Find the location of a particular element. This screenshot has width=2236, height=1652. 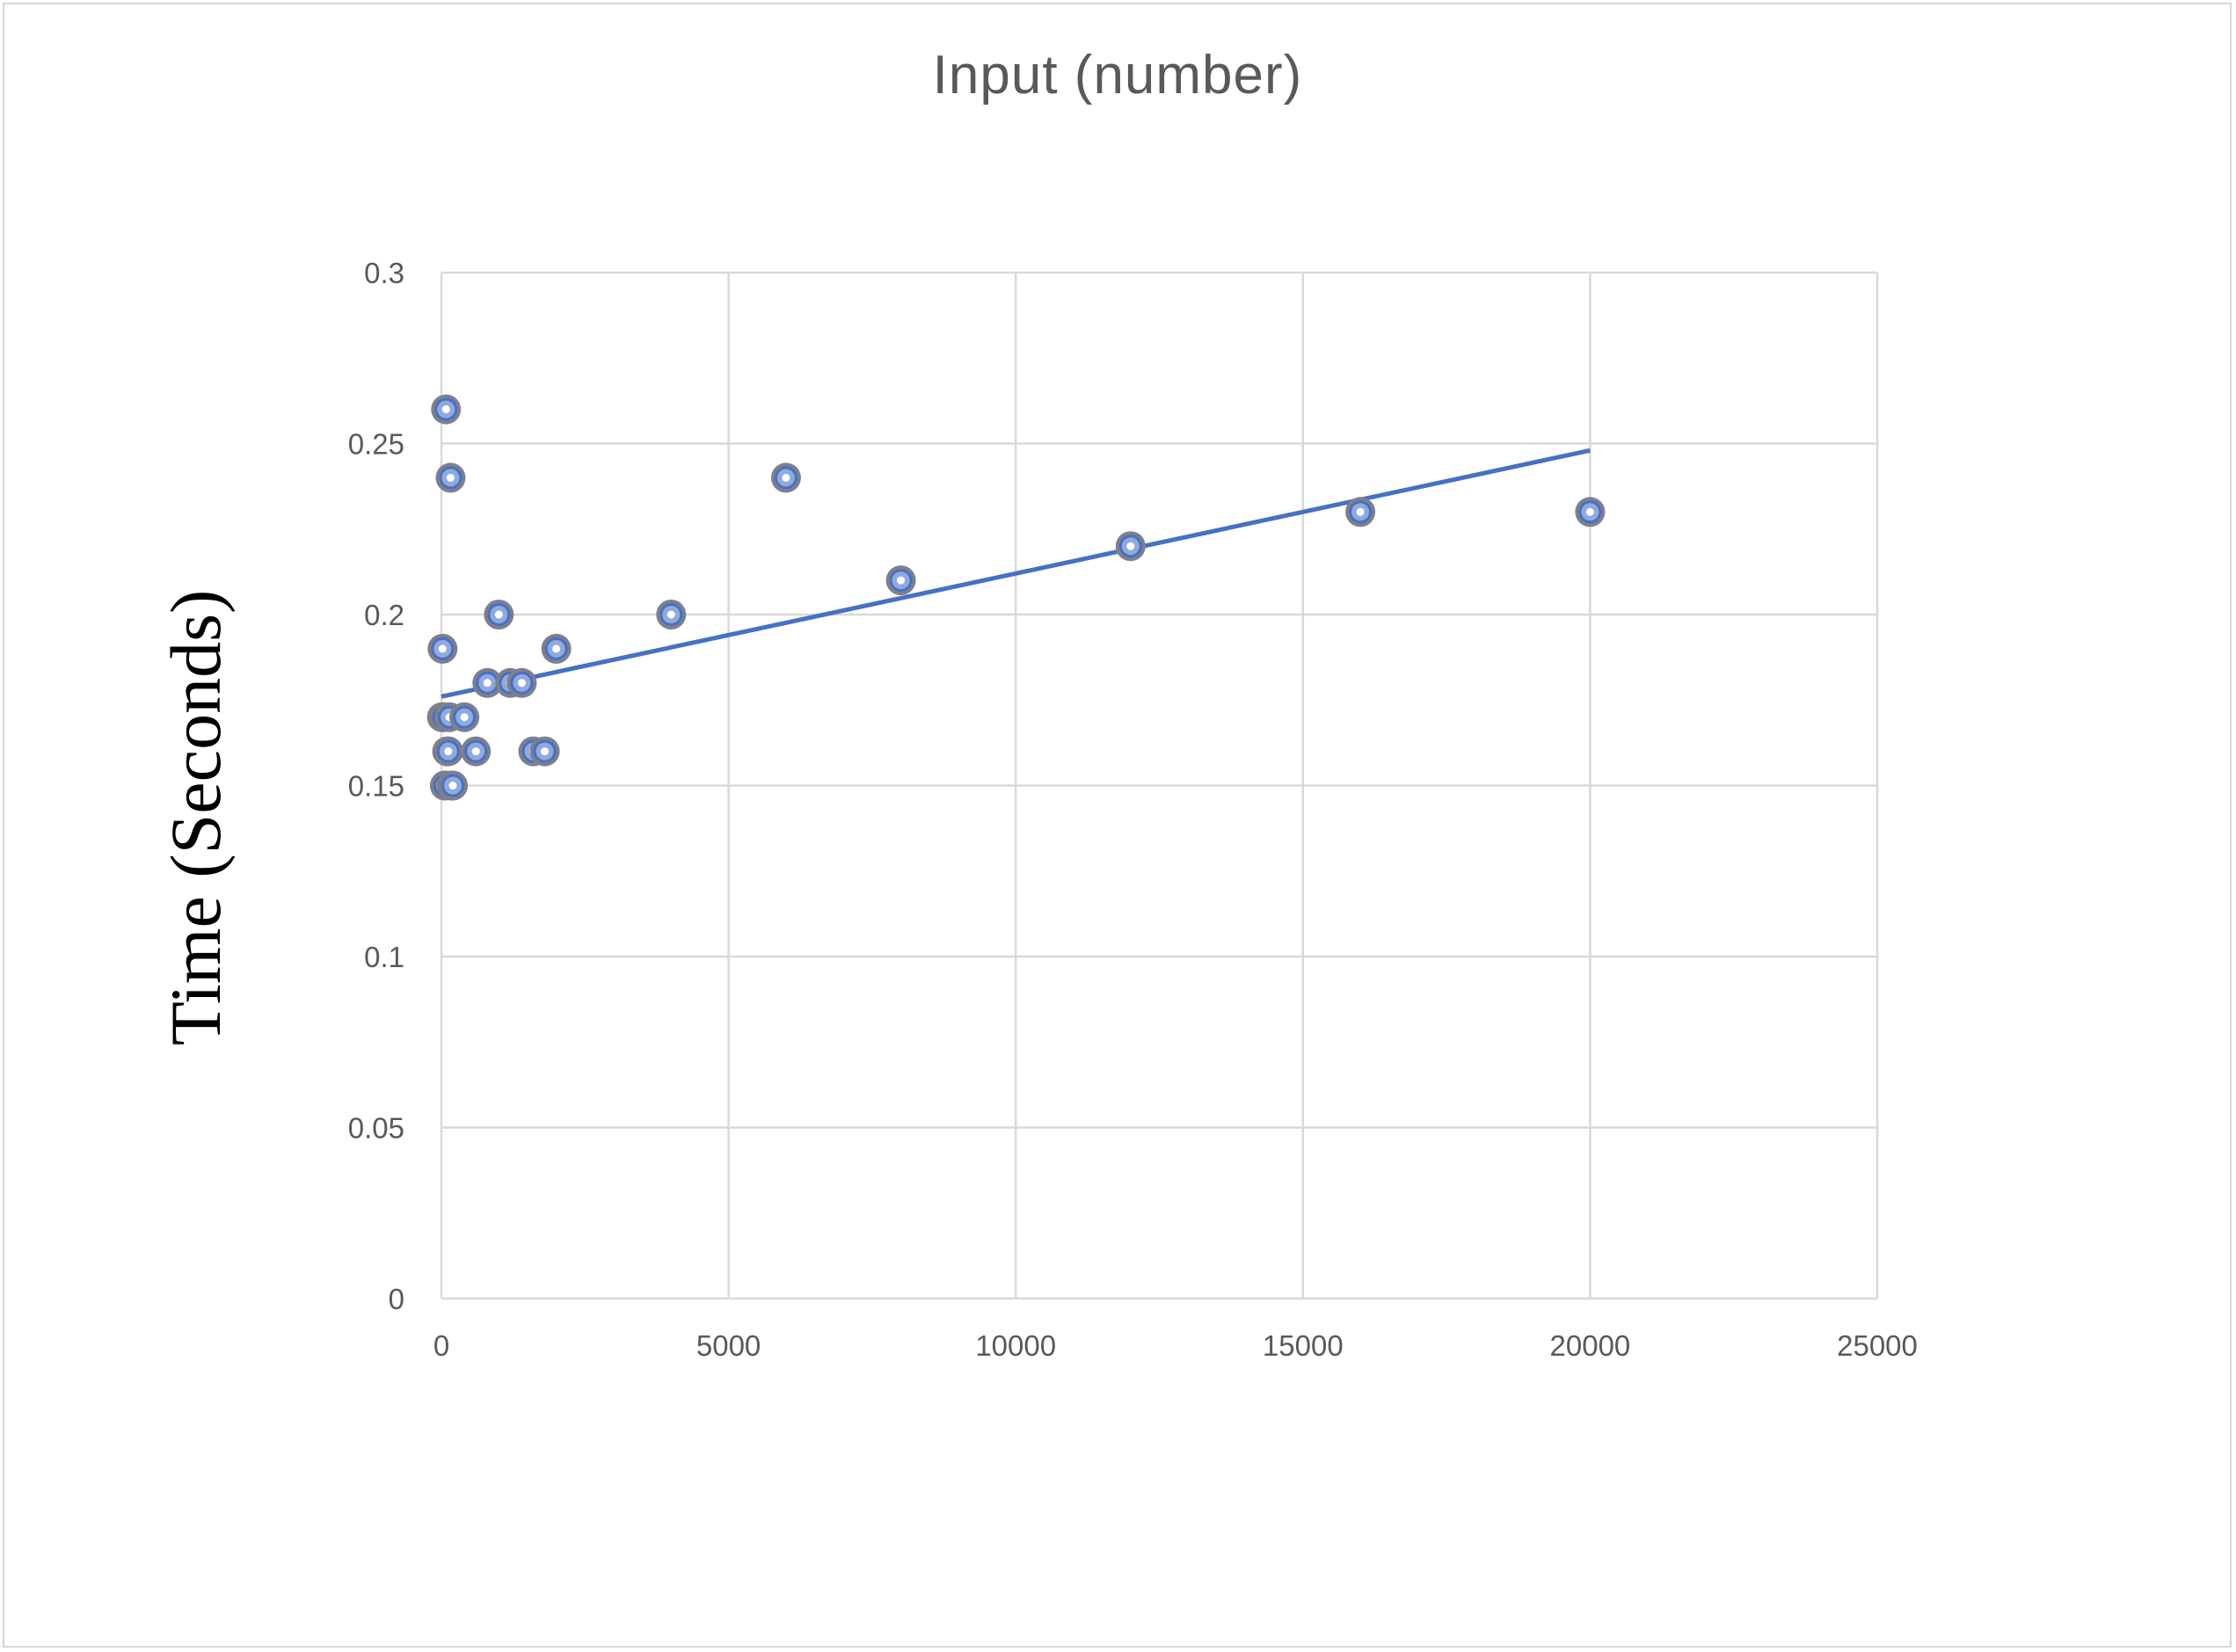

trendline is located at coordinates (1016, 574).